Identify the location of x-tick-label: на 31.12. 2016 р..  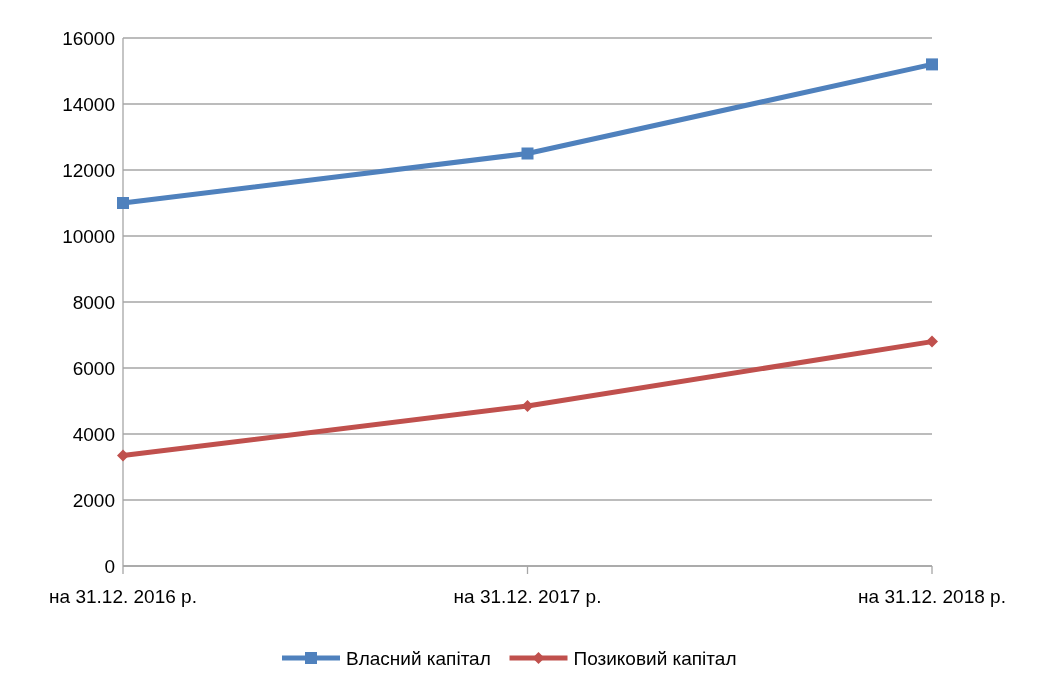
(123, 596).